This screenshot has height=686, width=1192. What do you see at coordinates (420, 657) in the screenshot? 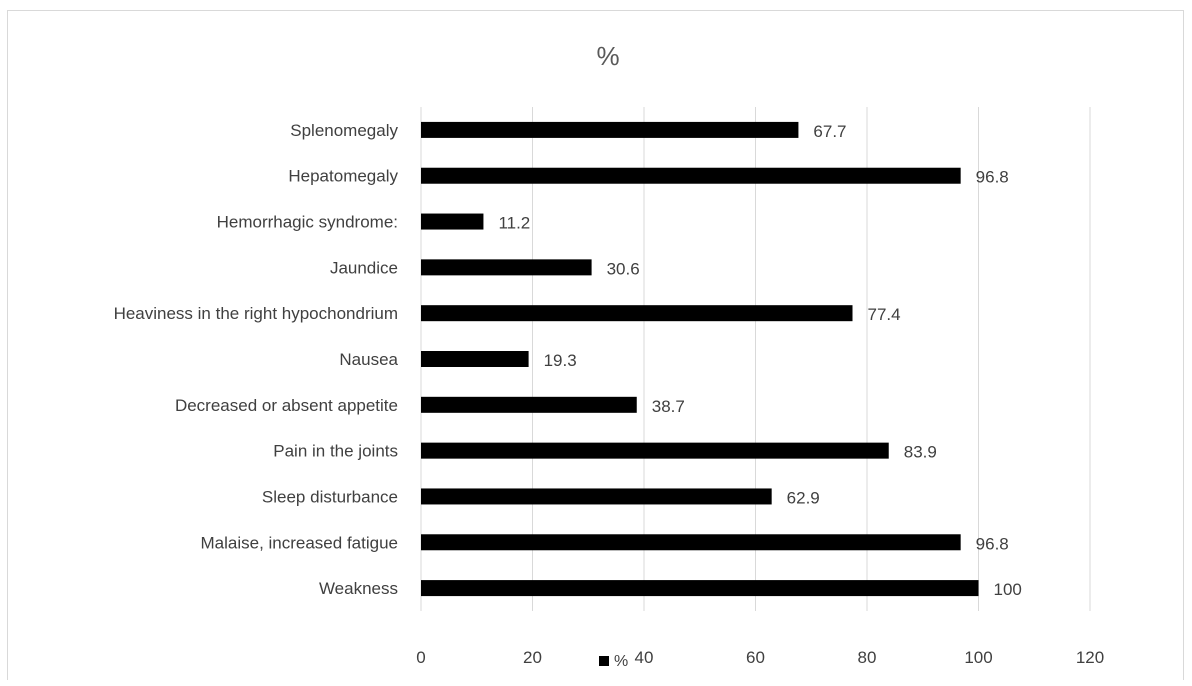
I see `x-tick-label: 0` at bounding box center [420, 657].